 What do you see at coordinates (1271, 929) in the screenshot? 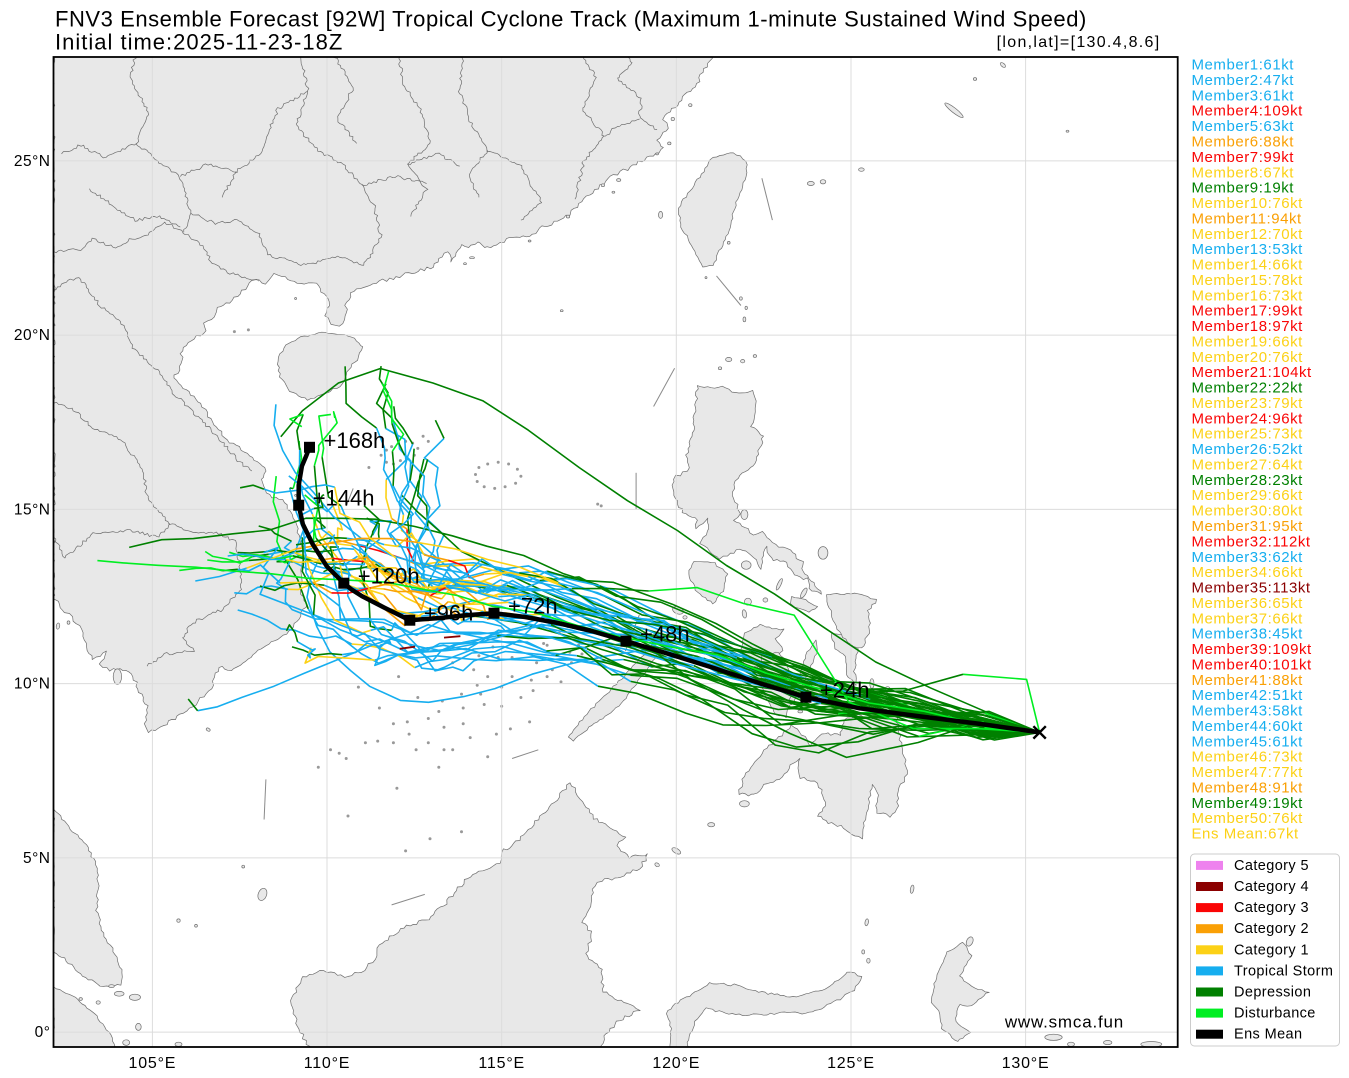
I see `svg-text: Category 2` at bounding box center [1271, 929].